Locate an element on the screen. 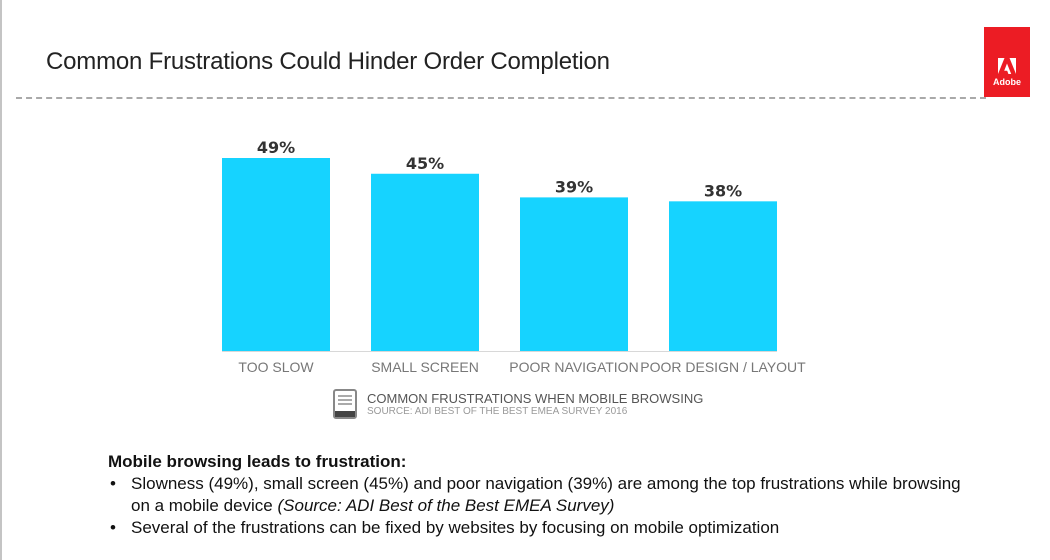  data-label: 38% is located at coordinates (723, 190).